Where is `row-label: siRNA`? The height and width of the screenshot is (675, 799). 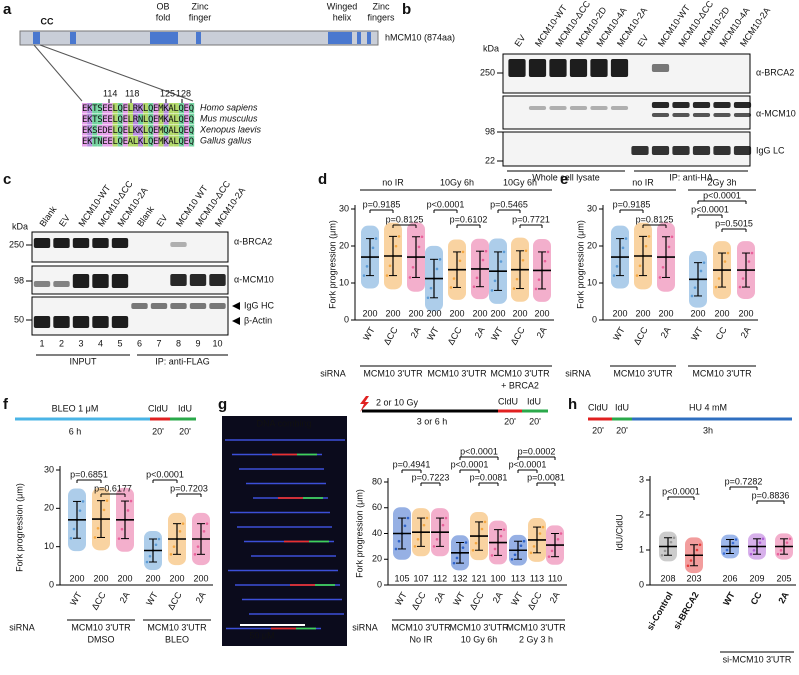
row-label: siRNA is located at coordinates (22, 627).